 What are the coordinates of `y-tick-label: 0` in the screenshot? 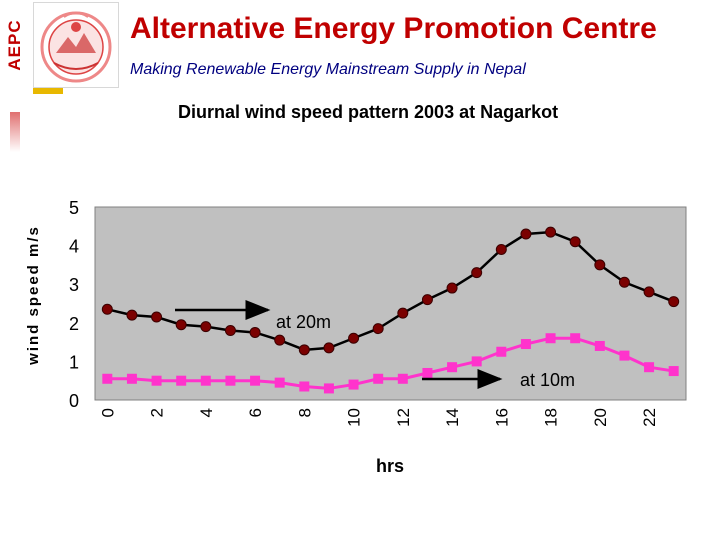 It's located at (74, 401).